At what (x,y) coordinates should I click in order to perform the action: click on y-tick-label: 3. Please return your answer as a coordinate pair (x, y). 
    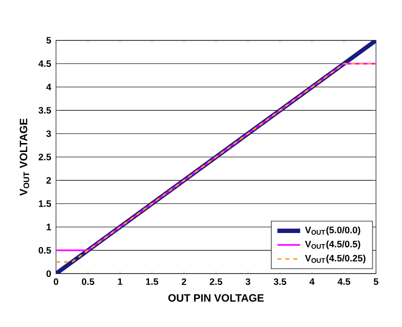
    Looking at the image, I should click on (48, 133).